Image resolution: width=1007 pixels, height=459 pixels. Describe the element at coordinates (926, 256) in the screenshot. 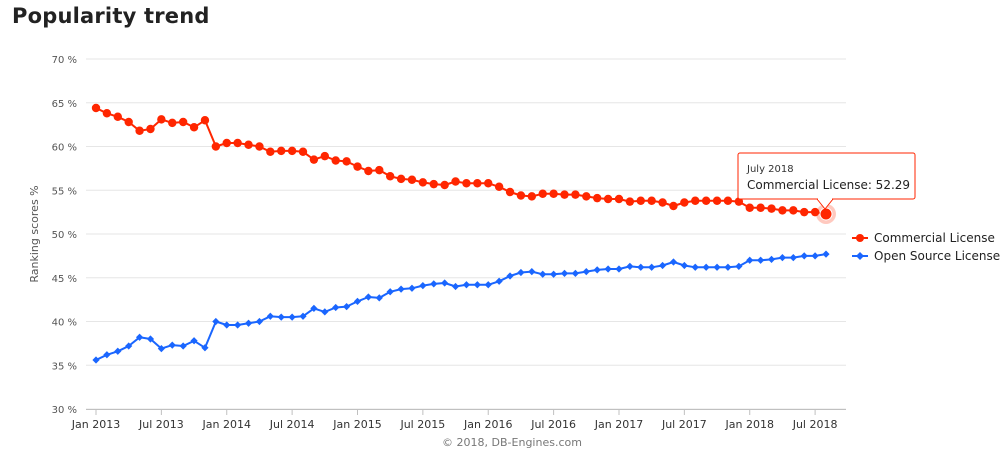

I see `legend-item: Open Source License` at that location.